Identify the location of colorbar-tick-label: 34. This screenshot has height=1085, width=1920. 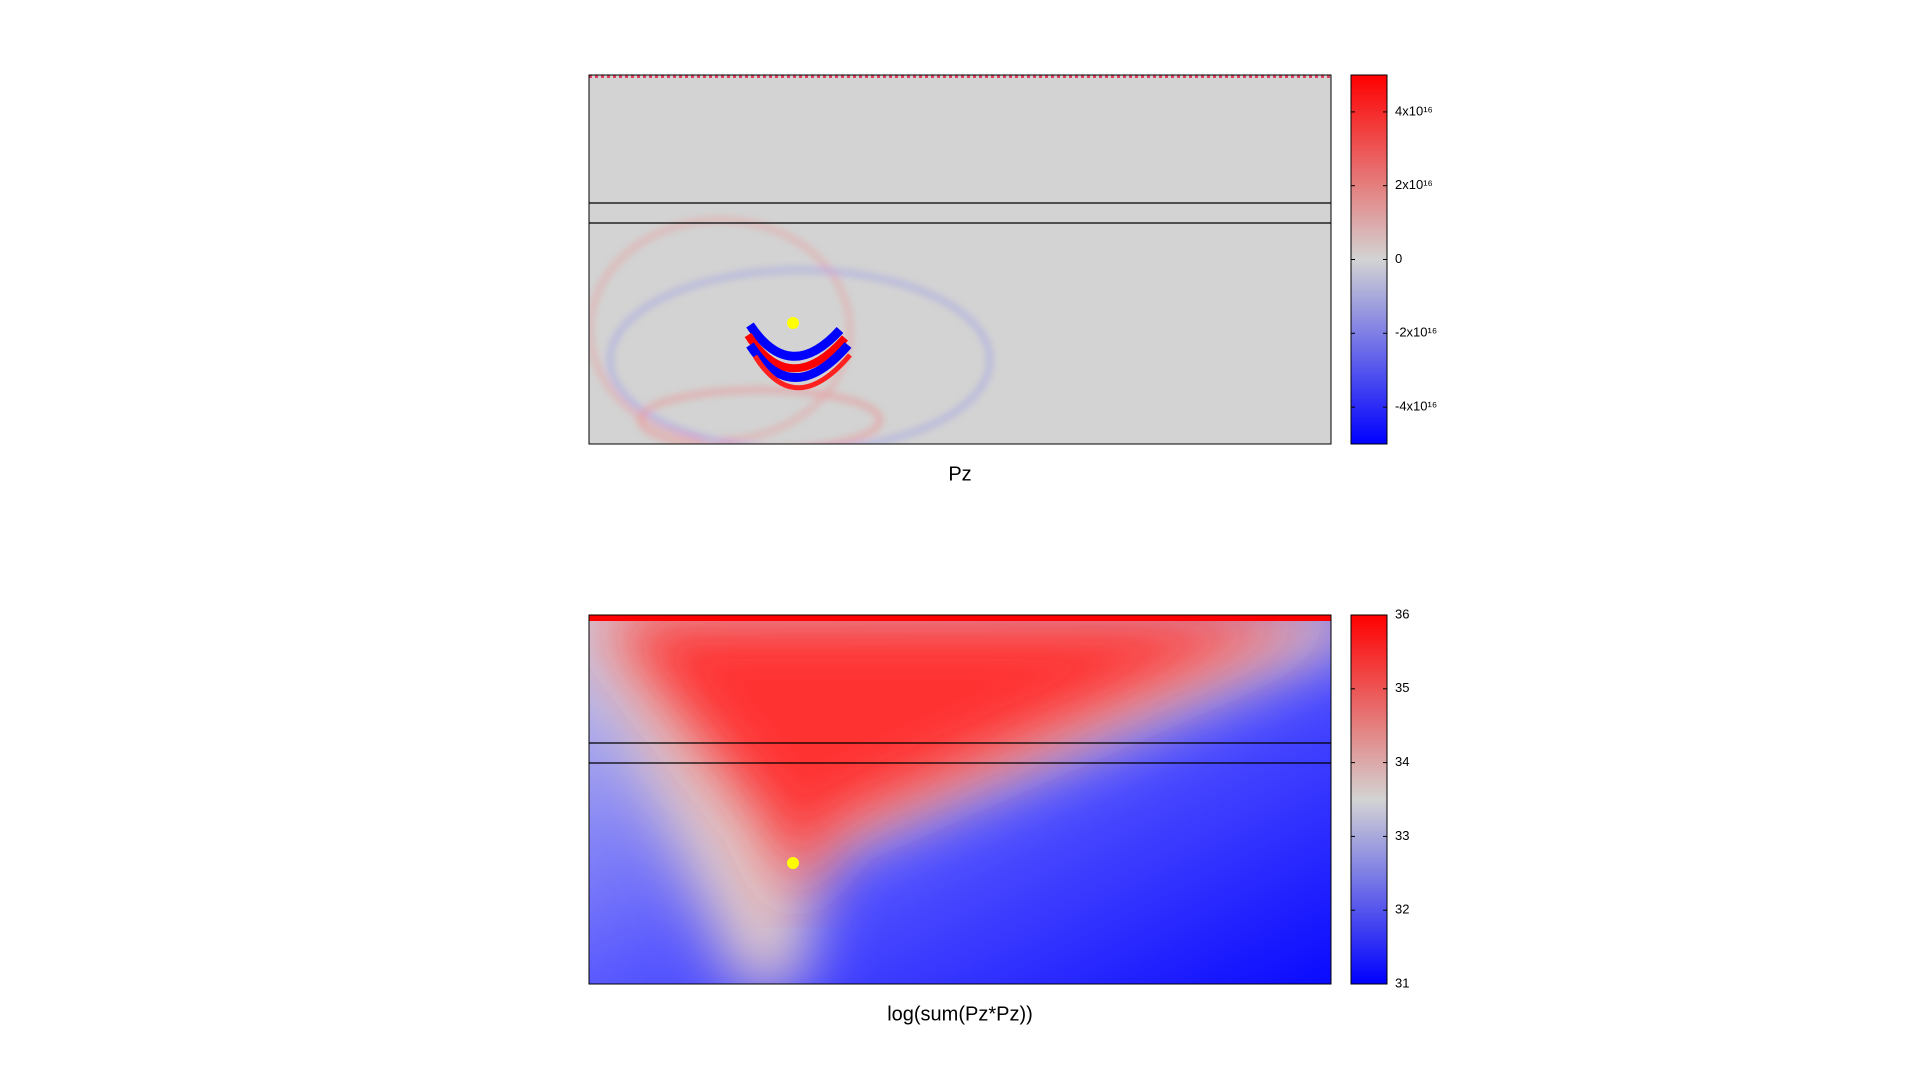
(1402, 761).